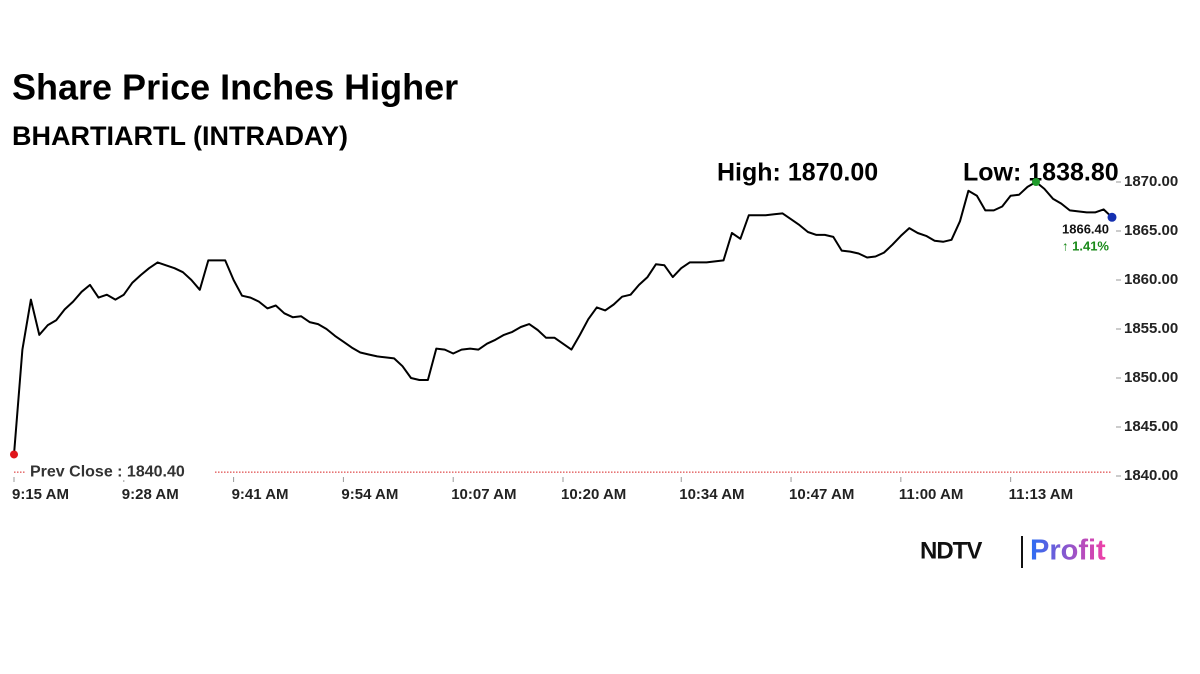 Image resolution: width=1200 pixels, height=674 pixels. Describe the element at coordinates (1013, 551) in the screenshot. I see `logo: NDTV Profit` at that location.